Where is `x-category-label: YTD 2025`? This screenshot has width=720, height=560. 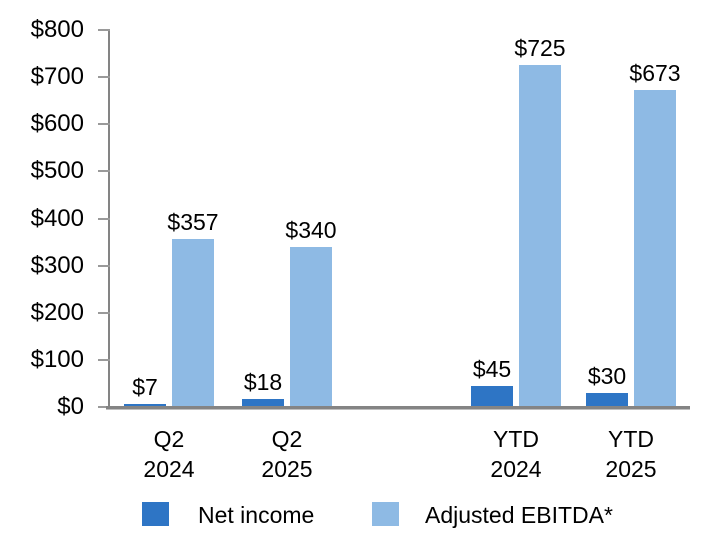 x-category-label: YTD 2025 is located at coordinates (630, 454).